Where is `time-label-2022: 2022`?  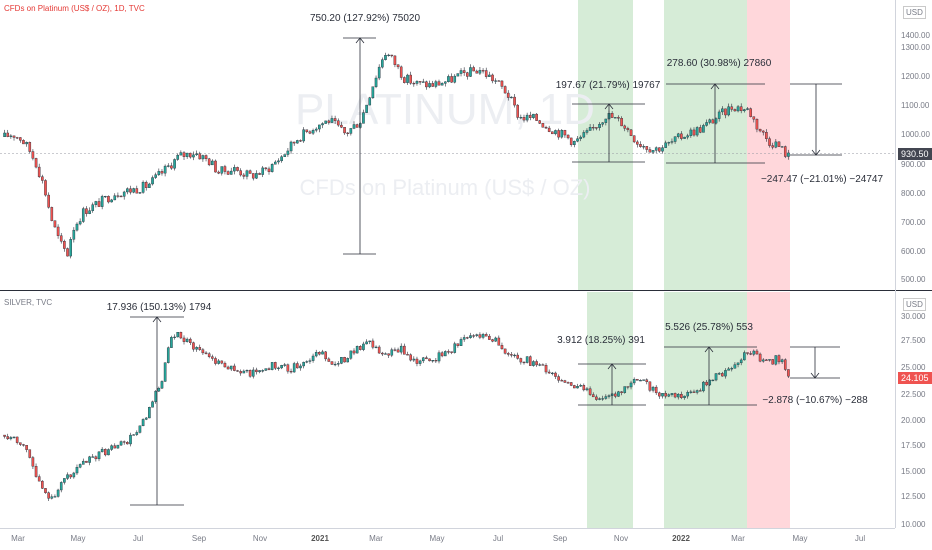
time-label-2022: 2022 is located at coordinates (681, 538).